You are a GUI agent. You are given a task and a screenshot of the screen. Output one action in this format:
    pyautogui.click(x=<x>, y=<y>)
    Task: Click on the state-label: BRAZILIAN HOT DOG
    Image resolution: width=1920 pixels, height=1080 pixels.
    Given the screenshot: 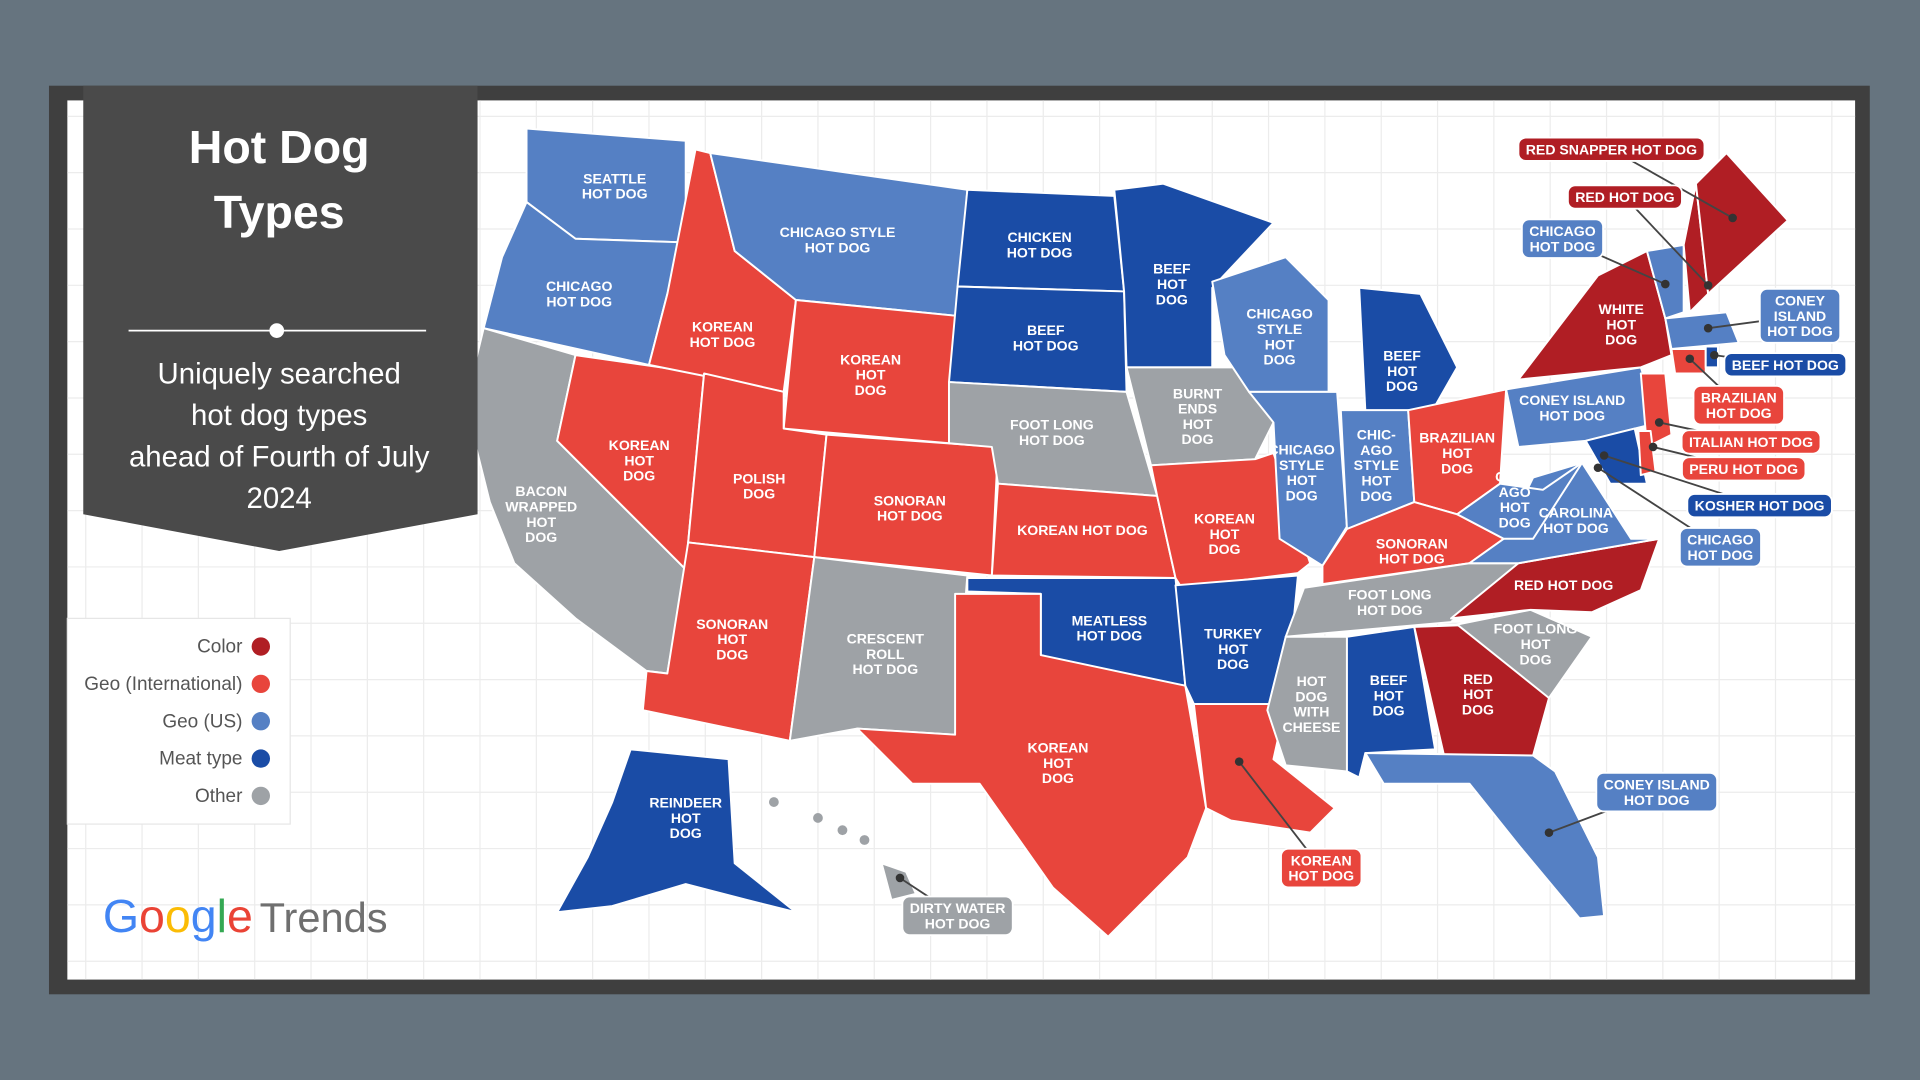 What is the action you would take?
    pyautogui.click(x=1457, y=453)
    